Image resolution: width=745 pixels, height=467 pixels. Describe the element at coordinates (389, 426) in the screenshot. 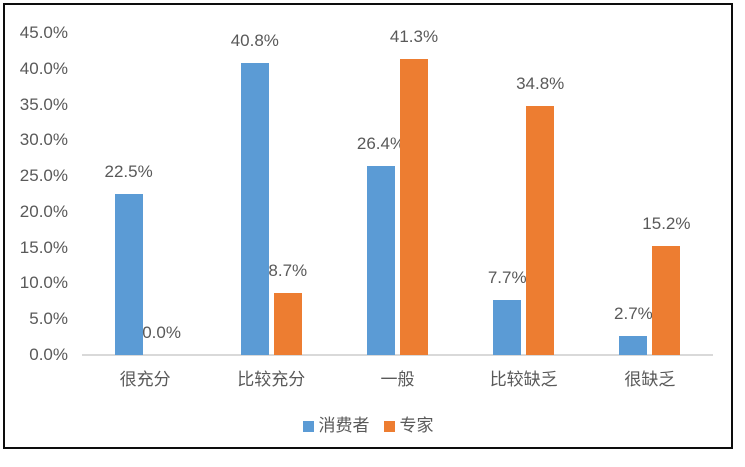

I see `legend-swatch-series2` at that location.